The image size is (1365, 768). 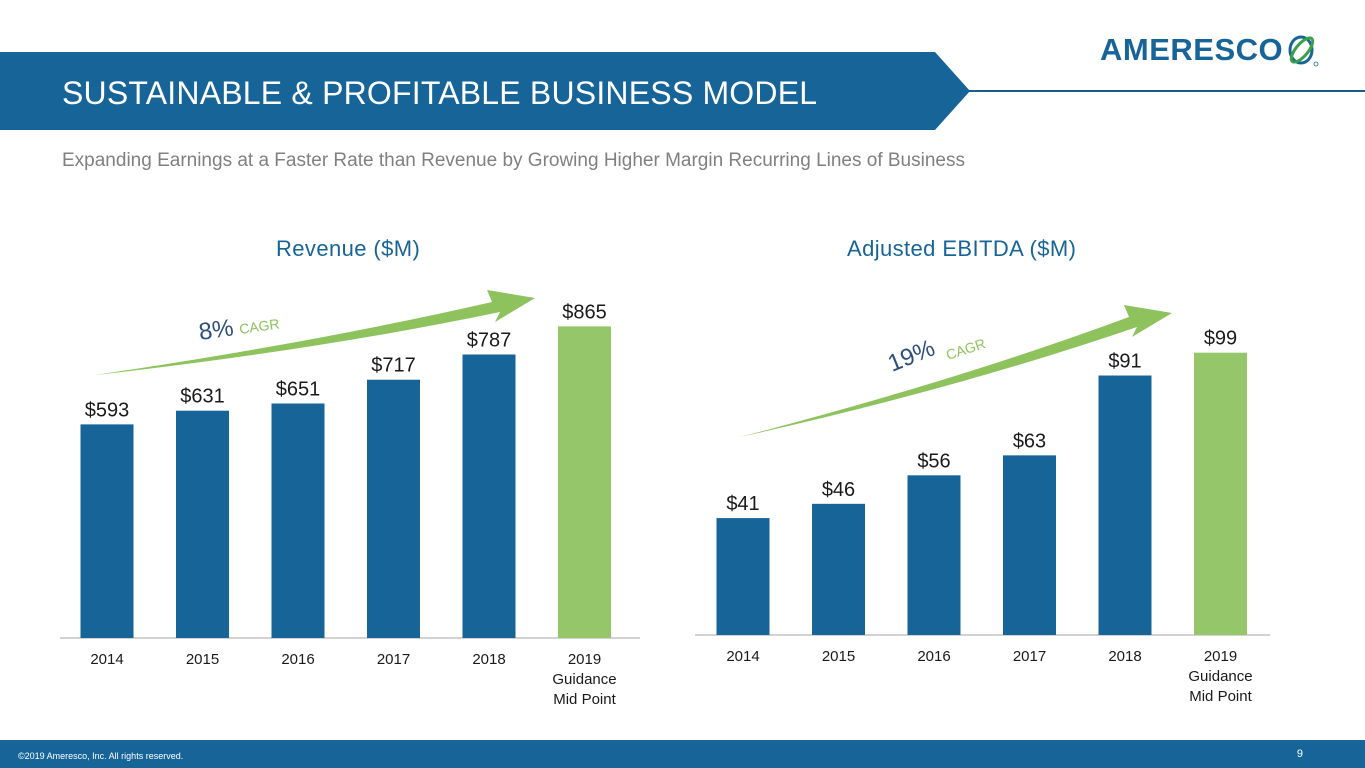 What do you see at coordinates (1299, 754) in the screenshot?
I see `page-number: 9` at bounding box center [1299, 754].